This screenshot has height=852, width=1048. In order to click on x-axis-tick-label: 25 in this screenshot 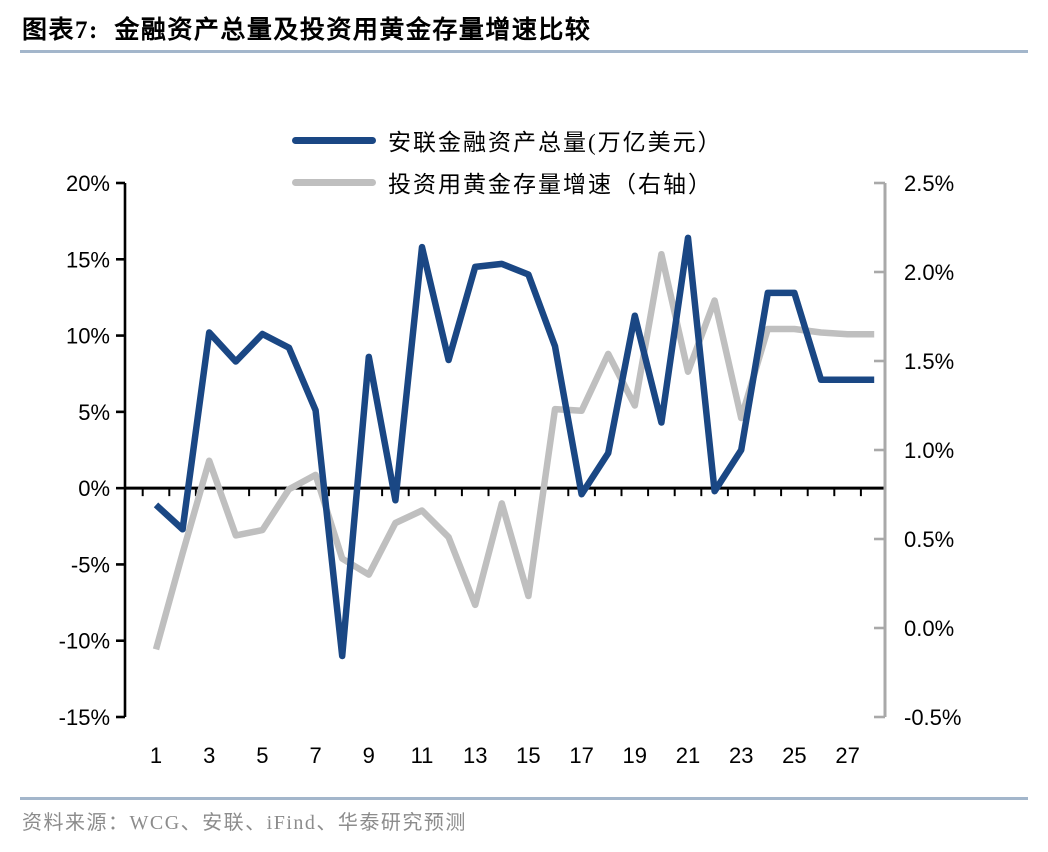, I will do `click(794, 755)`.